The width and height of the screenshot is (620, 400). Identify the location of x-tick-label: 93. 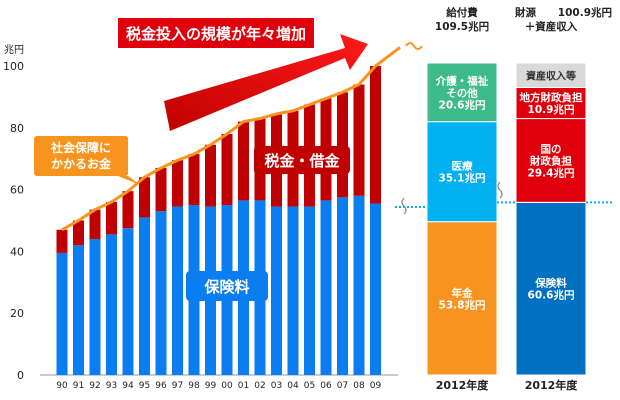
(111, 386).